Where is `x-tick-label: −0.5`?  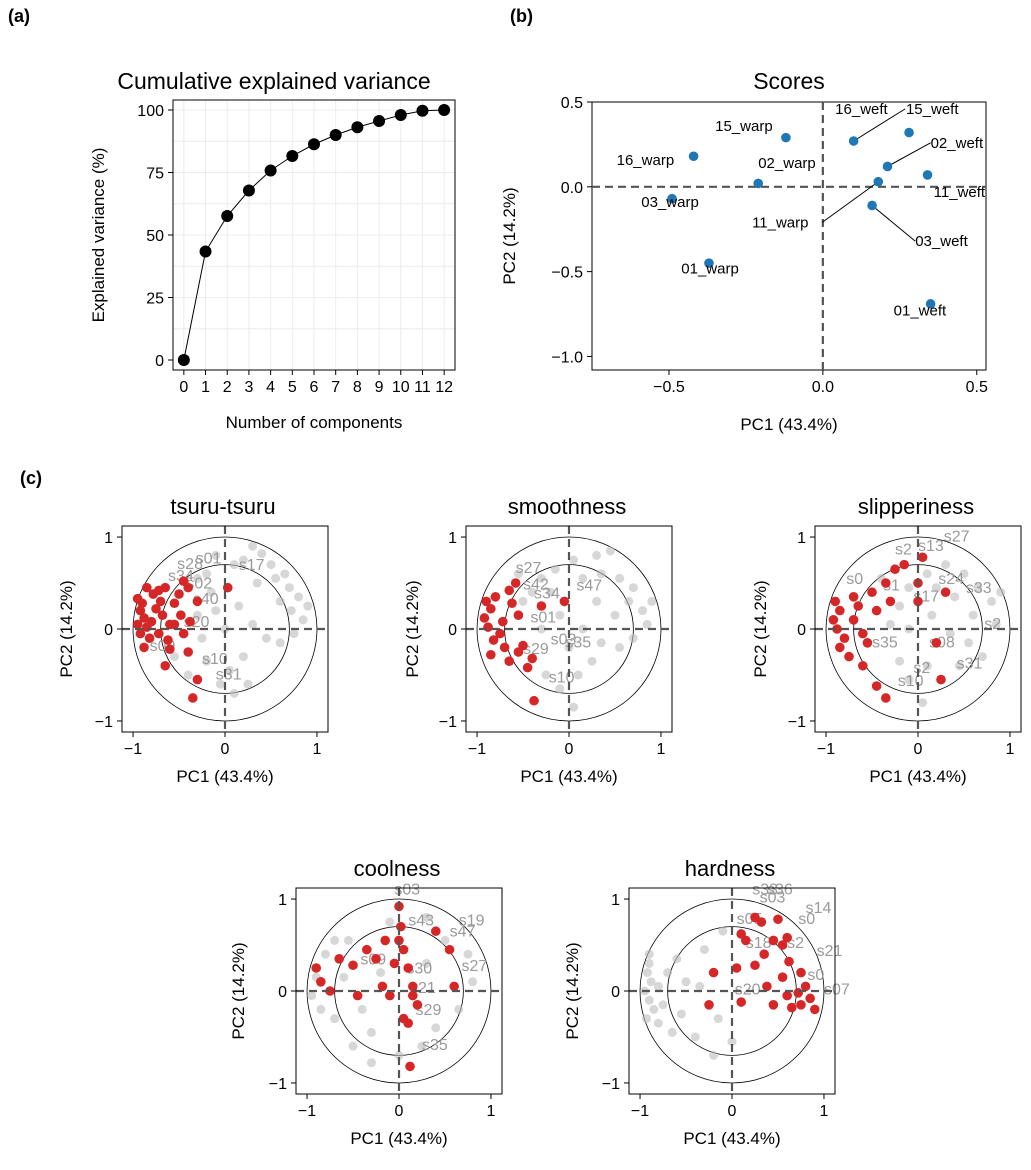
x-tick-label: −0.5 is located at coordinates (669, 387).